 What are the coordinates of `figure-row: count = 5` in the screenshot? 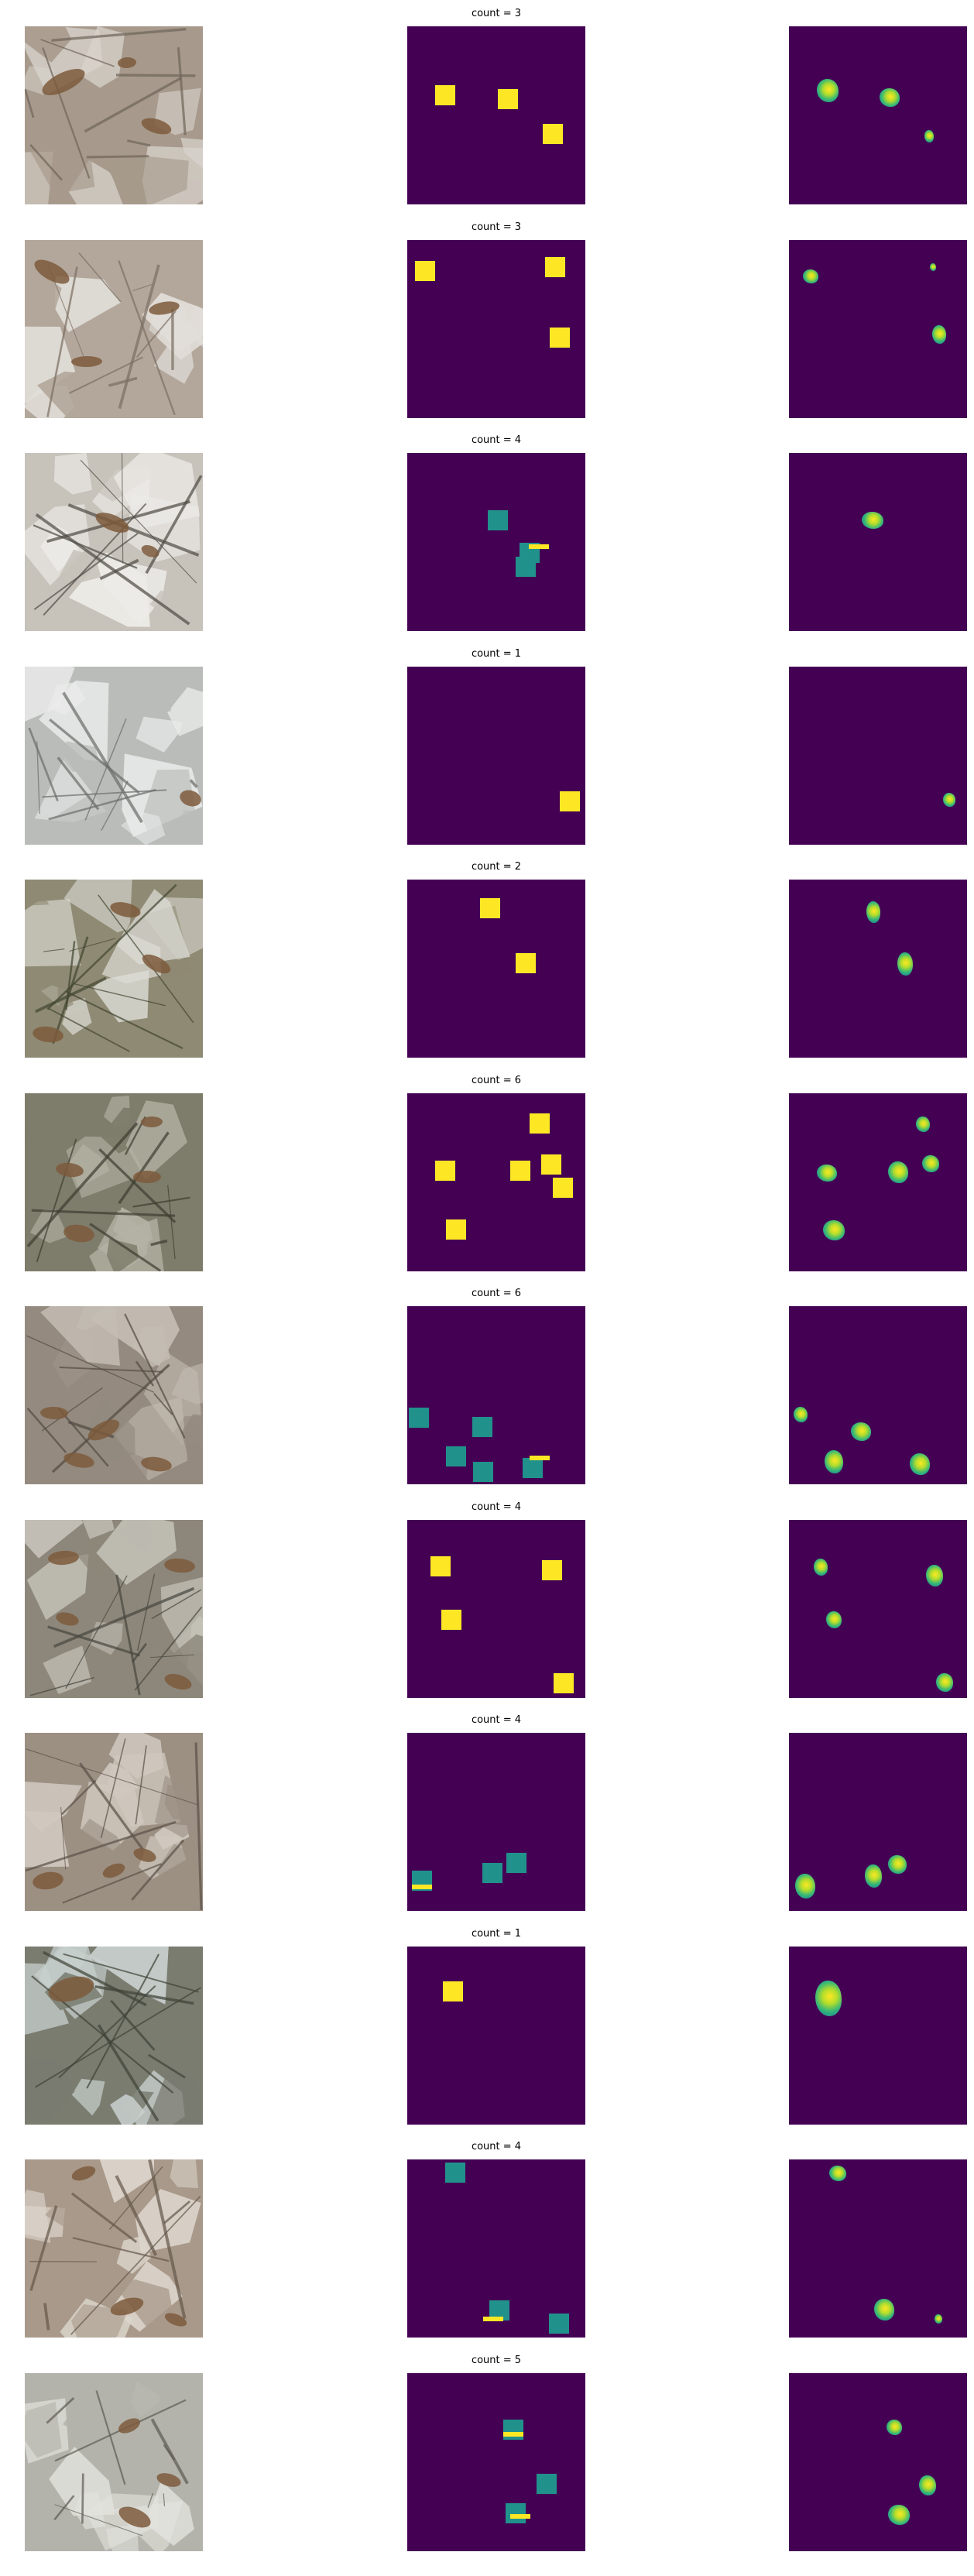 It's located at (487, 2469).